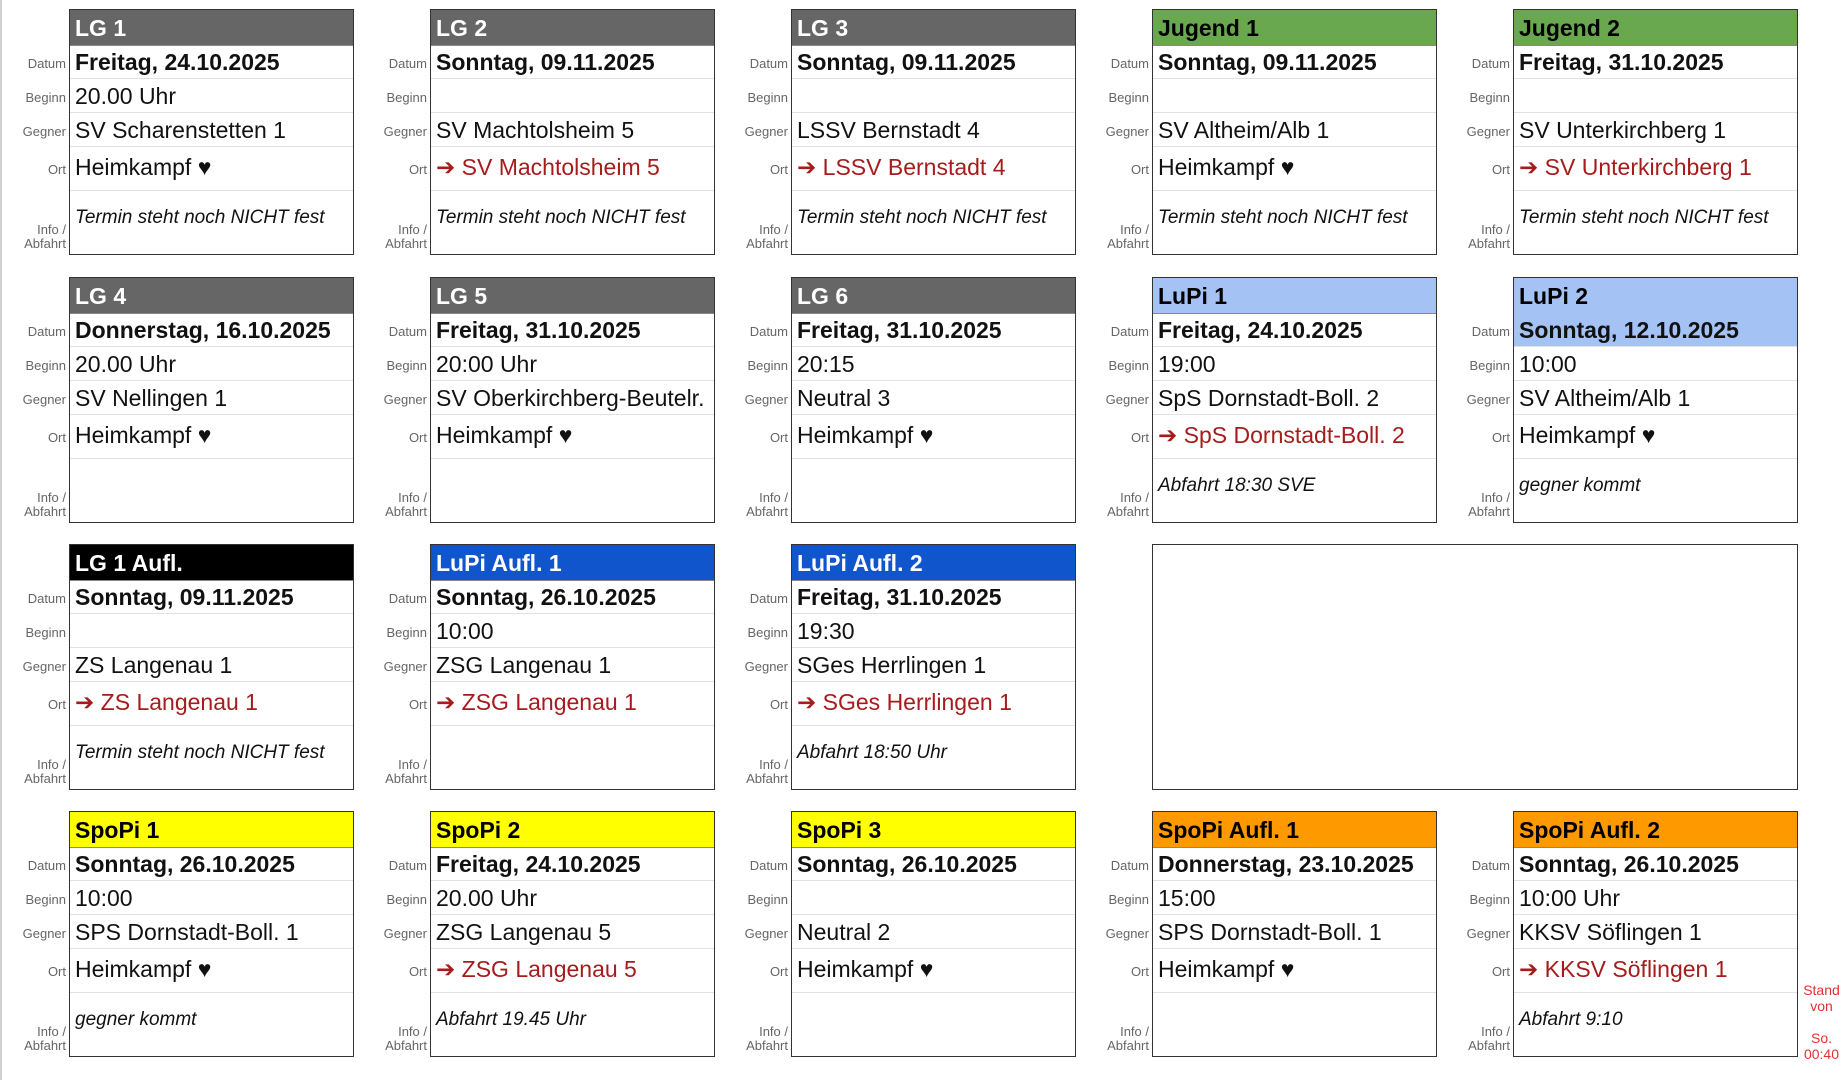 This screenshot has width=1843, height=1080. Describe the element at coordinates (1580, 485) in the screenshot. I see `info: gegner kommt` at that location.